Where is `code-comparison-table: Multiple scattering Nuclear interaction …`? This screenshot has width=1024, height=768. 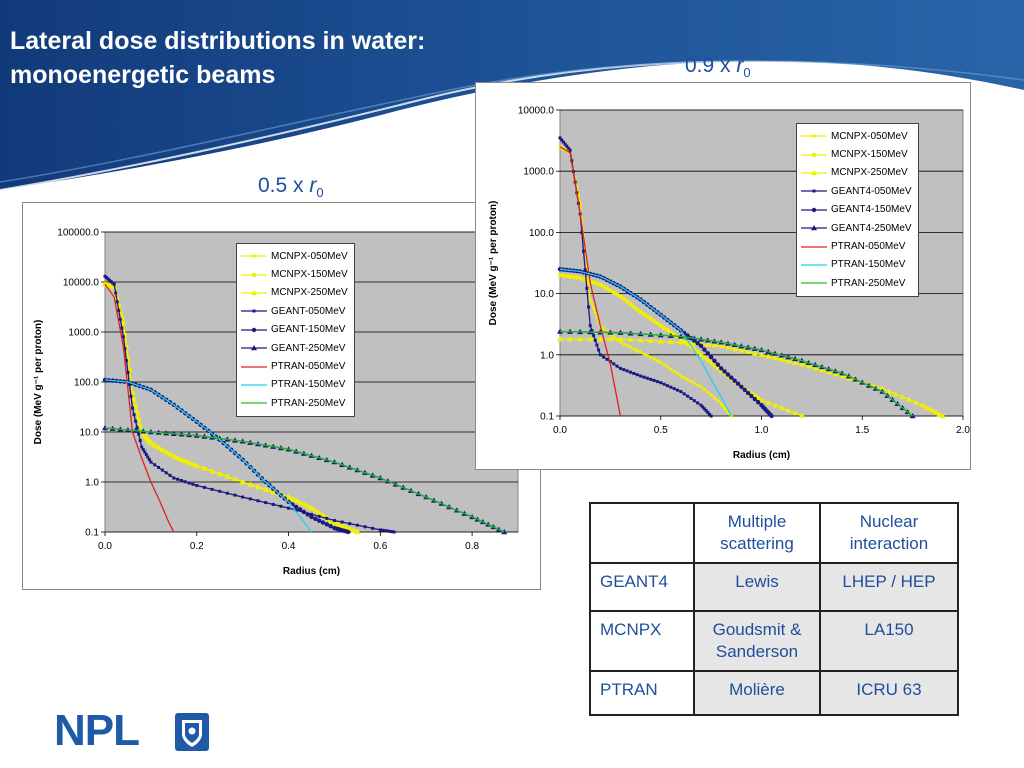 code-comparison-table: Multiple scattering Nuclear interaction … is located at coordinates (774, 609).